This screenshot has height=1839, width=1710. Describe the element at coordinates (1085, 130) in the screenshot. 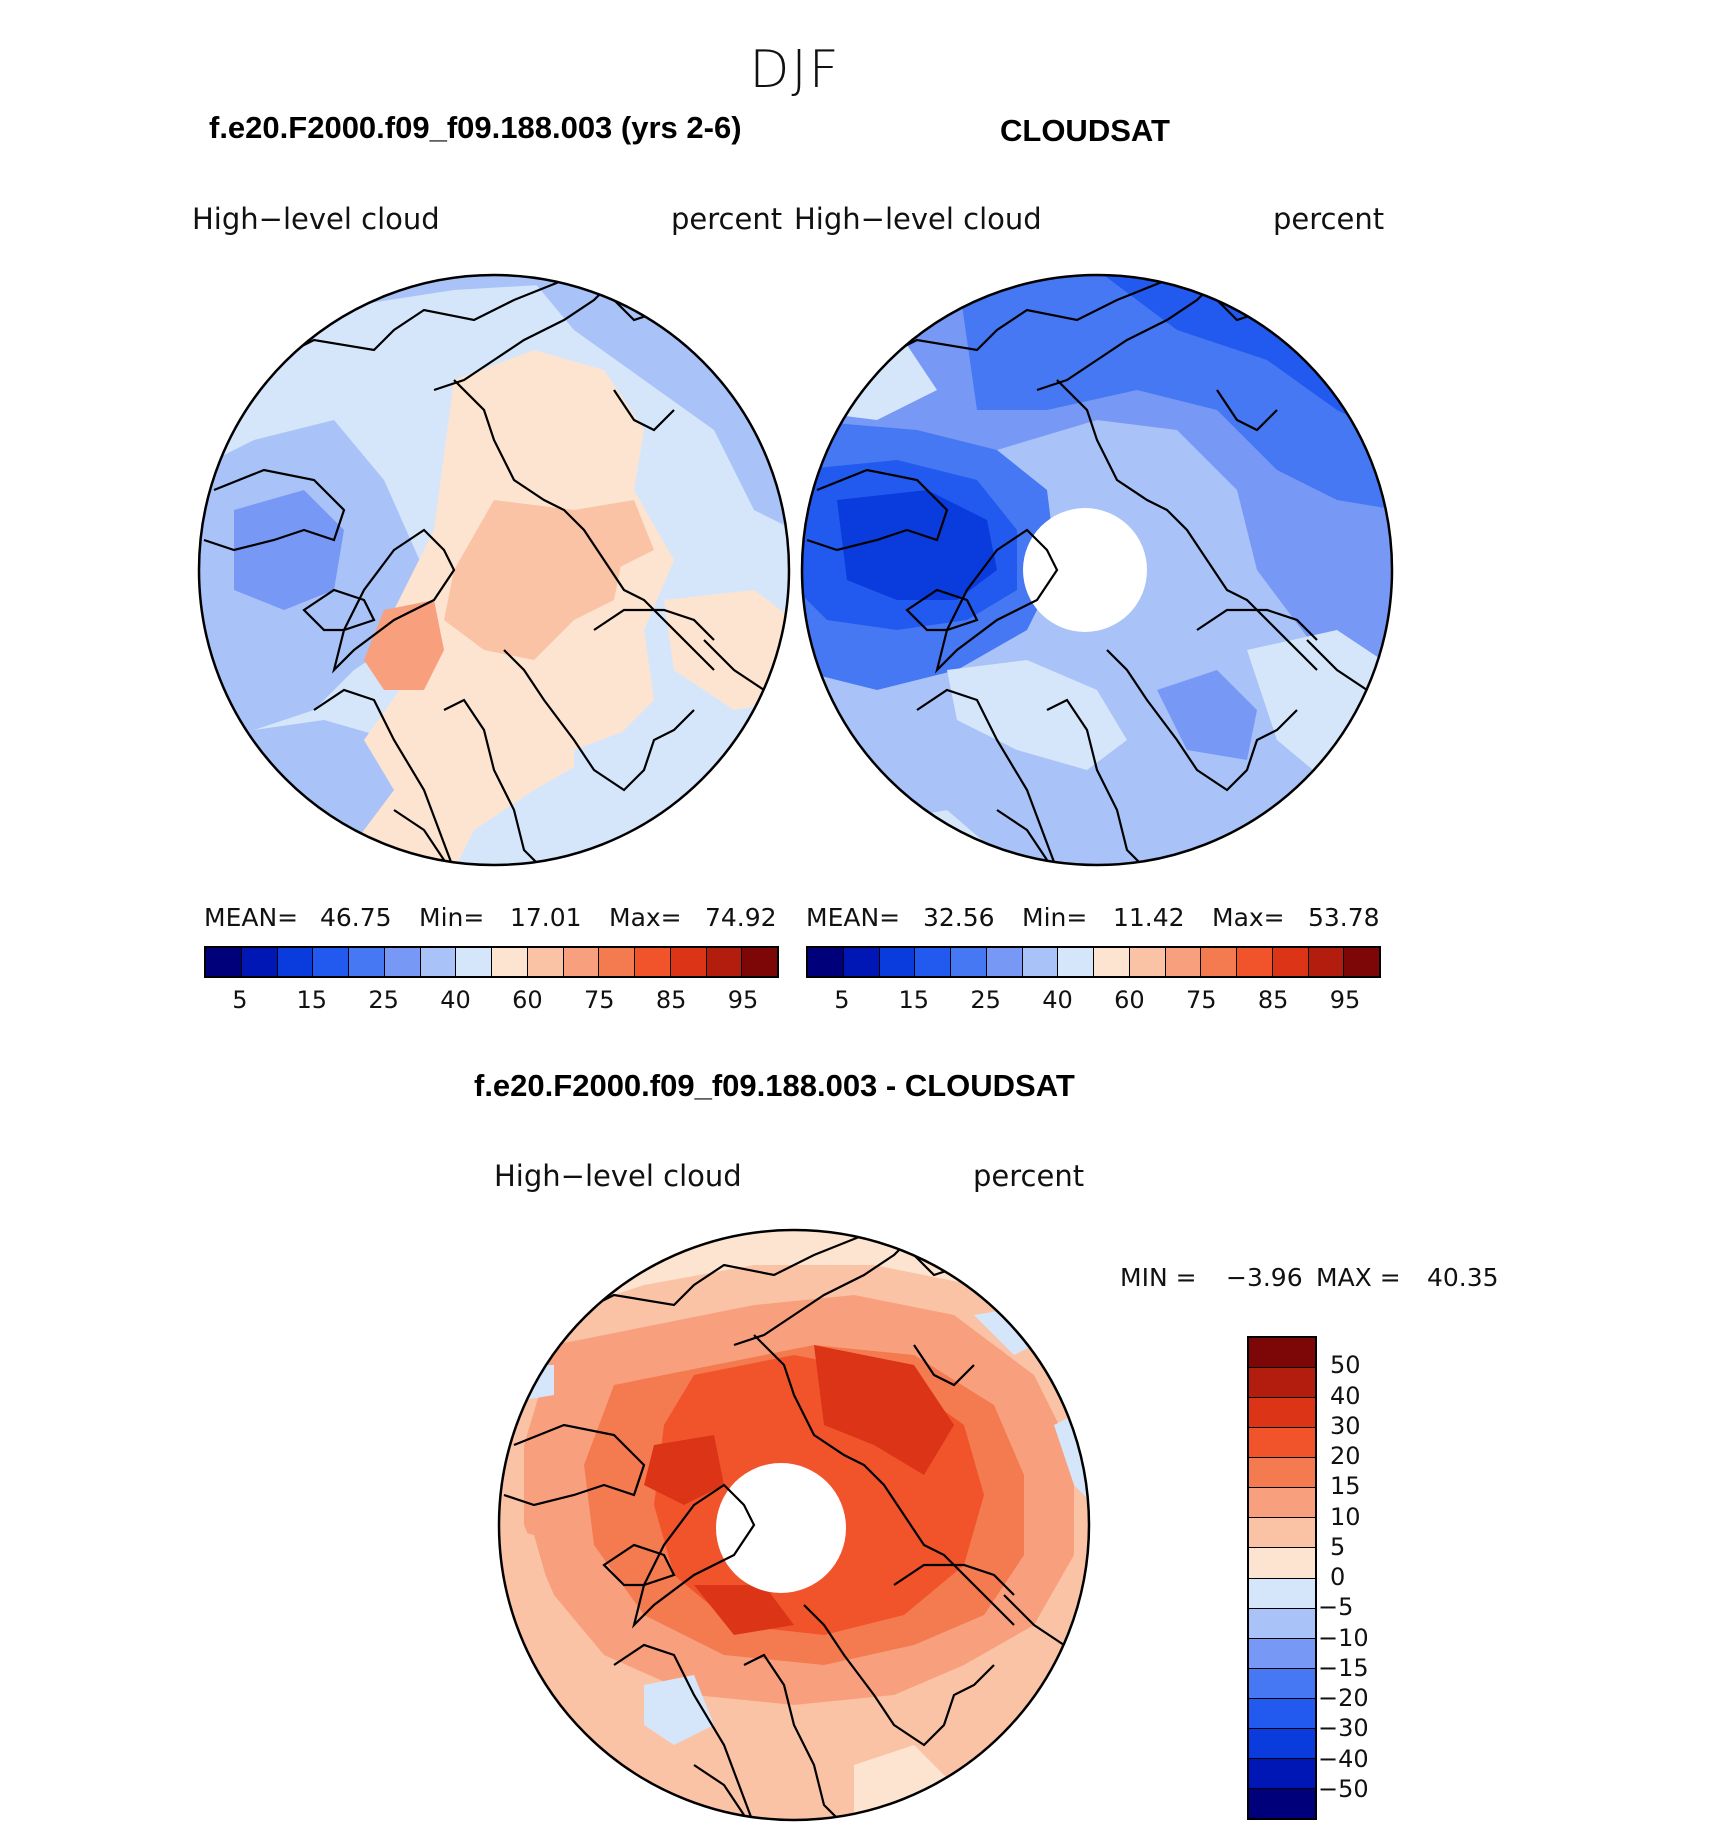

I see `panel2-case-title: CLOUDSAT` at that location.